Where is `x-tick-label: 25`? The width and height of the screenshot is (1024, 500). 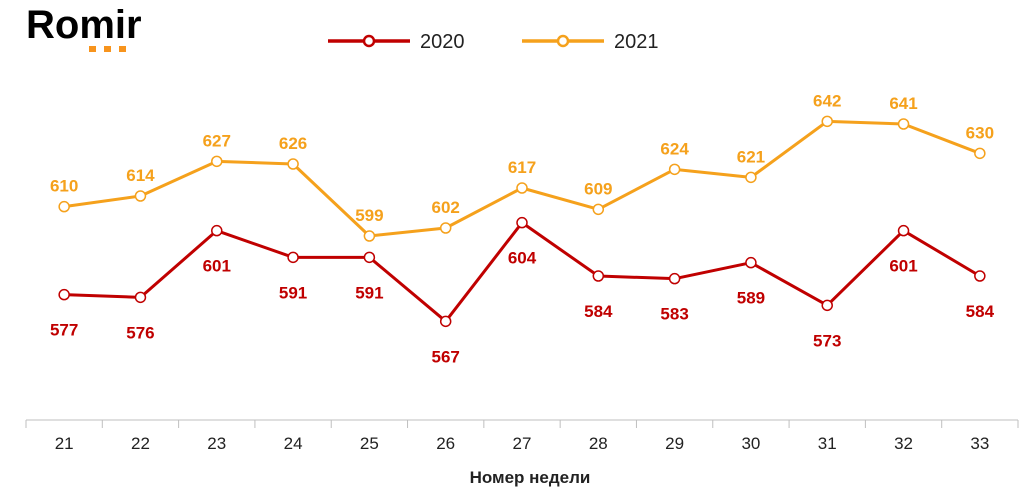 x-tick-label: 25 is located at coordinates (369, 443).